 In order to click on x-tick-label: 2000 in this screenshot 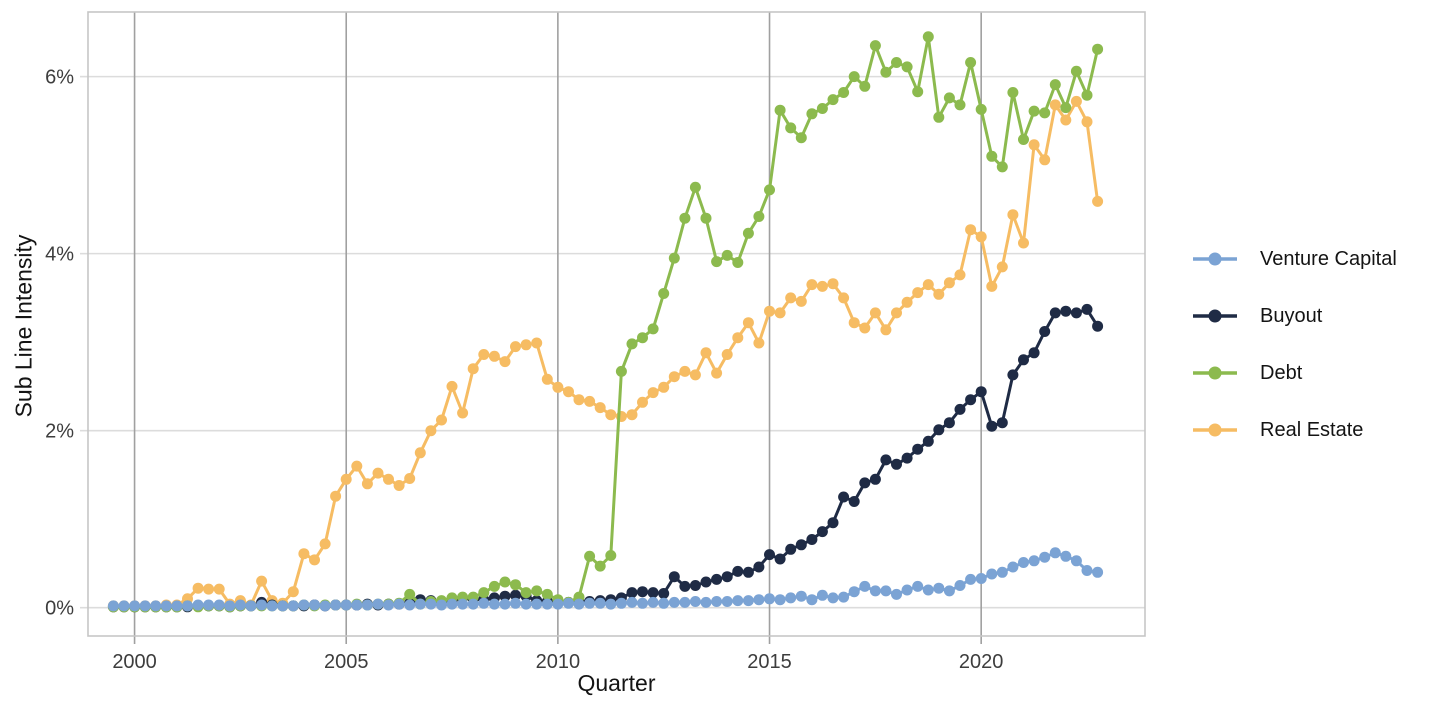, I will do `click(134, 662)`.